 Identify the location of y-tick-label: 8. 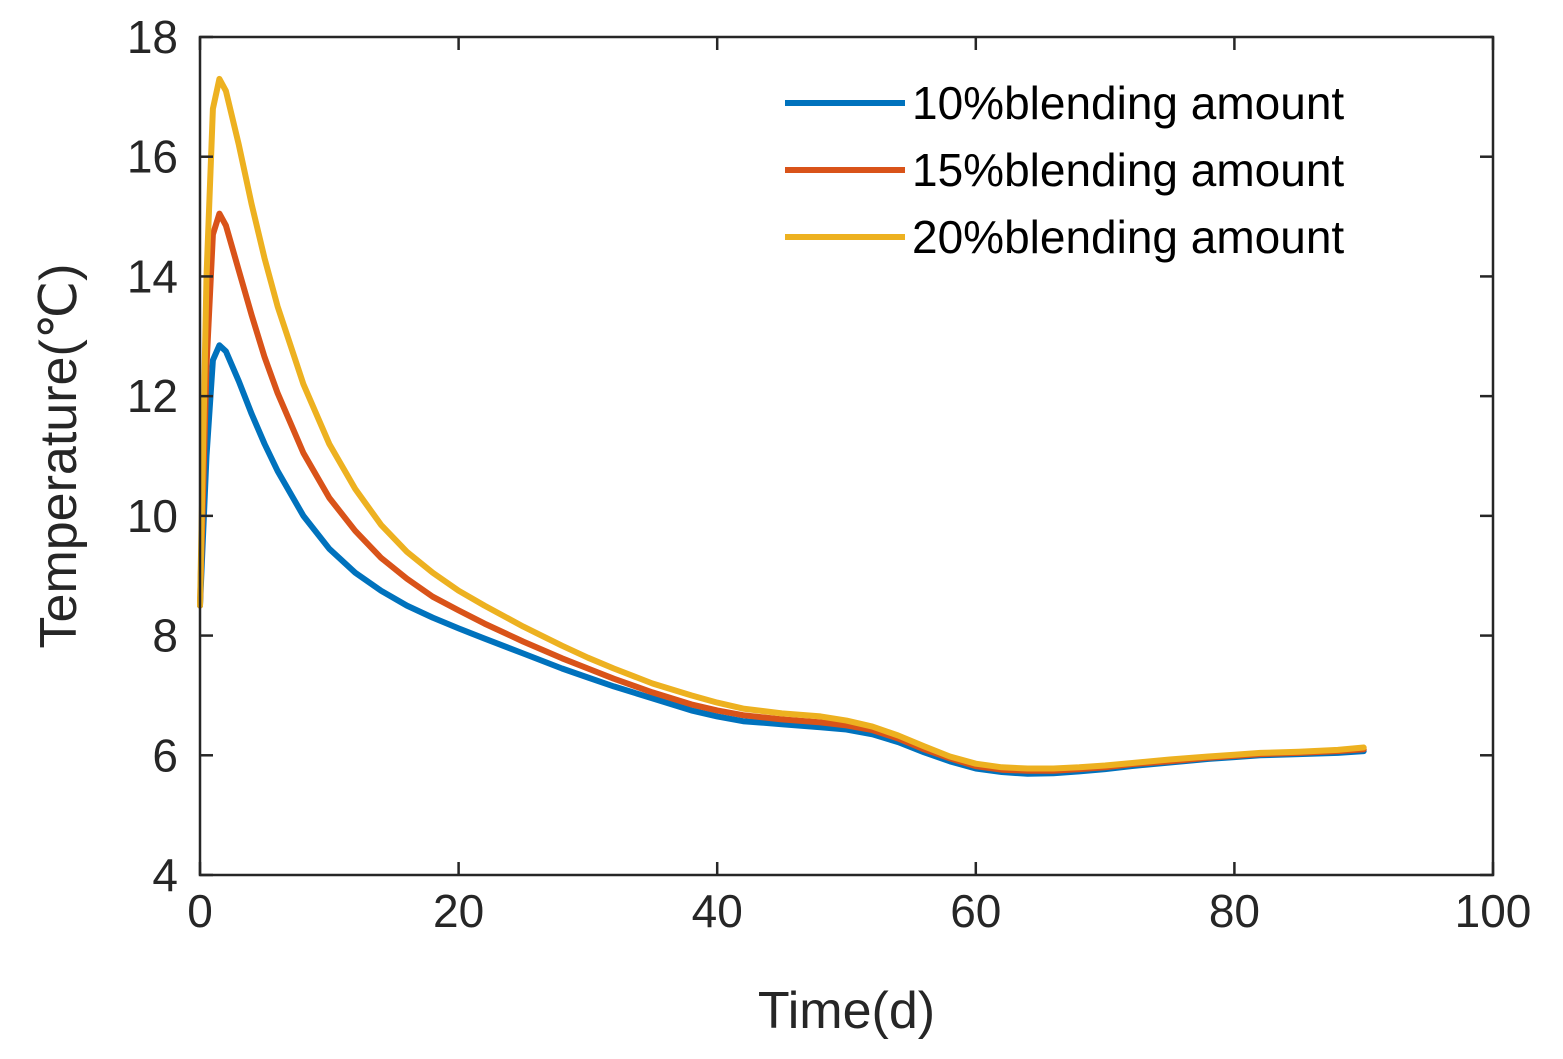
(165, 636).